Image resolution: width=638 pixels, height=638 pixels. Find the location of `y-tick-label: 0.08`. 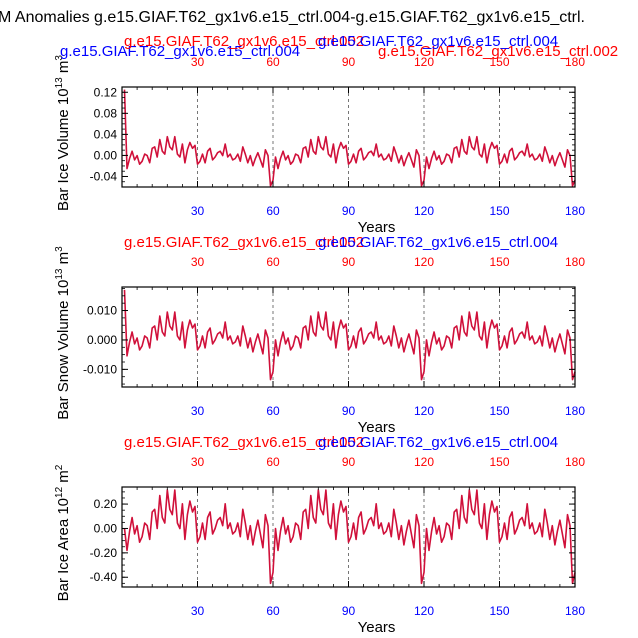

y-tick-label: 0.08 is located at coordinates (106, 113).